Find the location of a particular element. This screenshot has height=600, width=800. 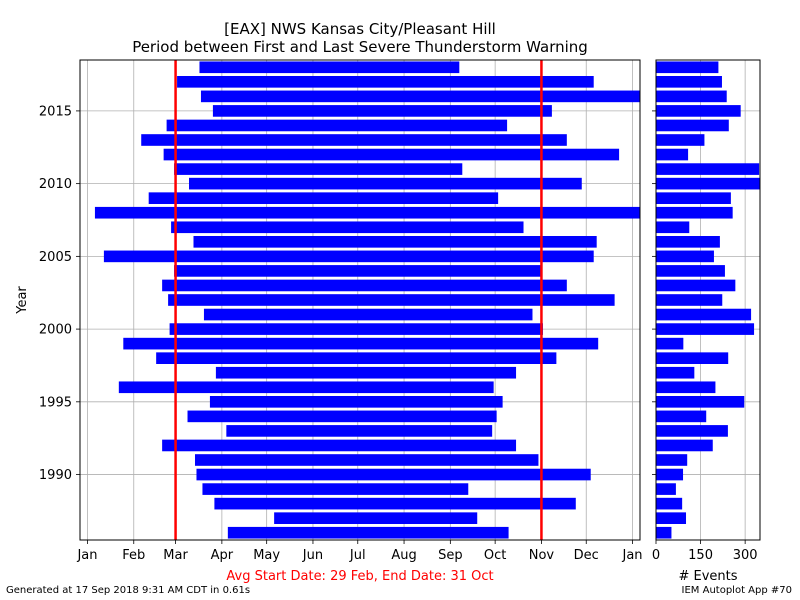

count-bar-2016 is located at coordinates (691, 96).